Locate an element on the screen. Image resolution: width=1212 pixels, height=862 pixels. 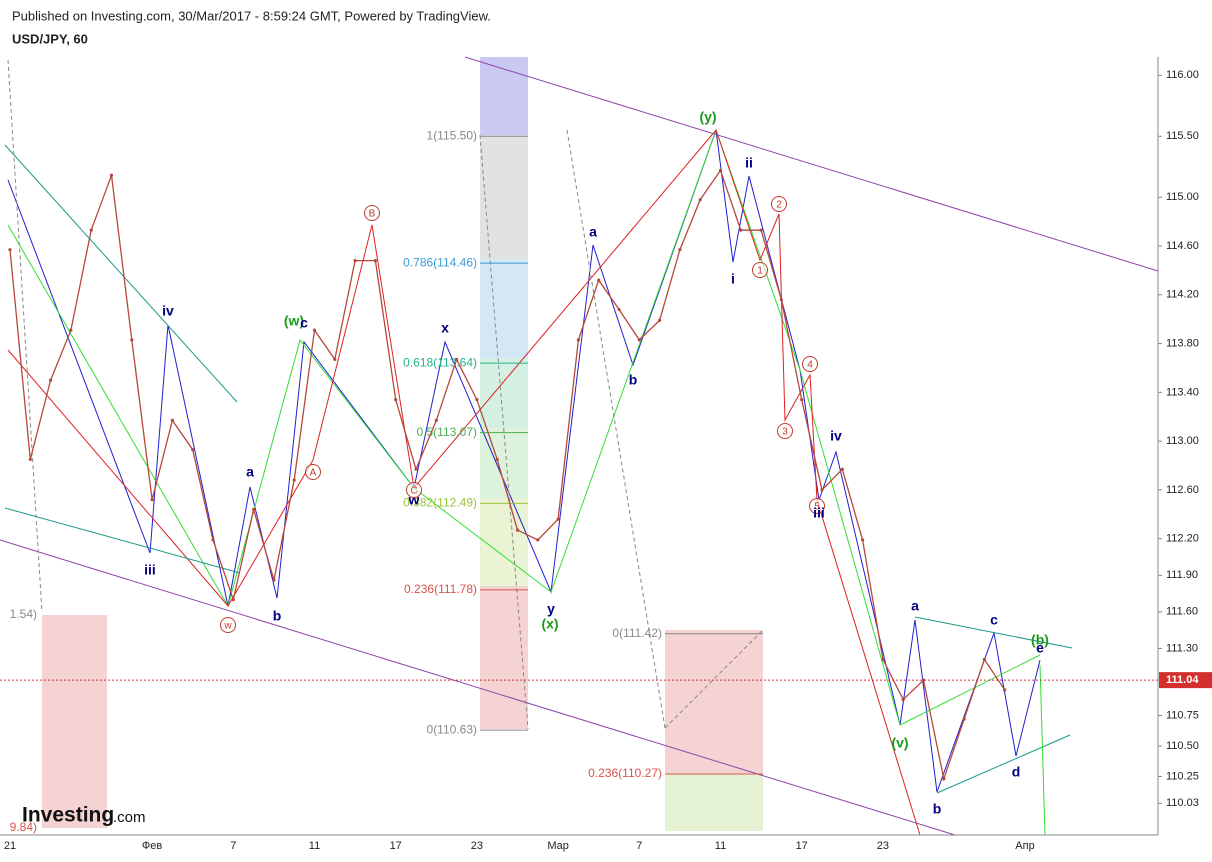
fib-label: 0.618(113.64) is located at coordinates (440, 362).